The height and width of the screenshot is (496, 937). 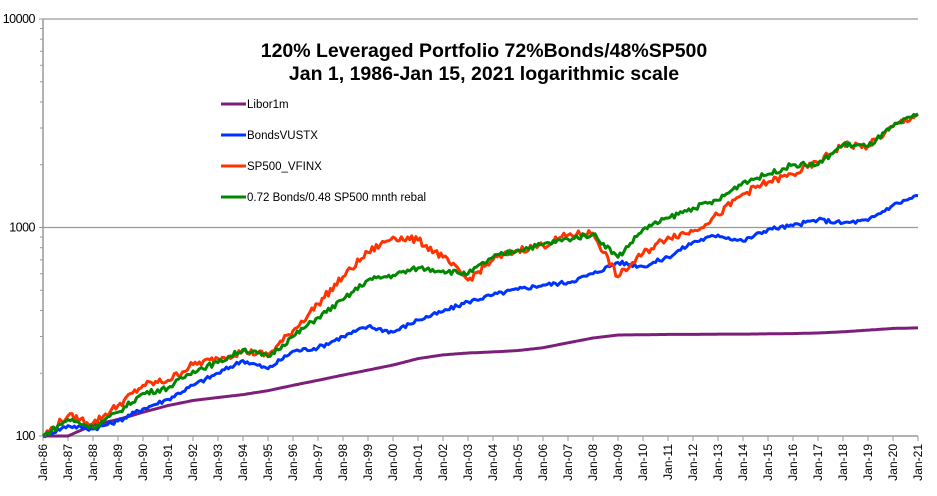 What do you see at coordinates (118, 462) in the screenshot?
I see `x-tick-label: Jan-89` at bounding box center [118, 462].